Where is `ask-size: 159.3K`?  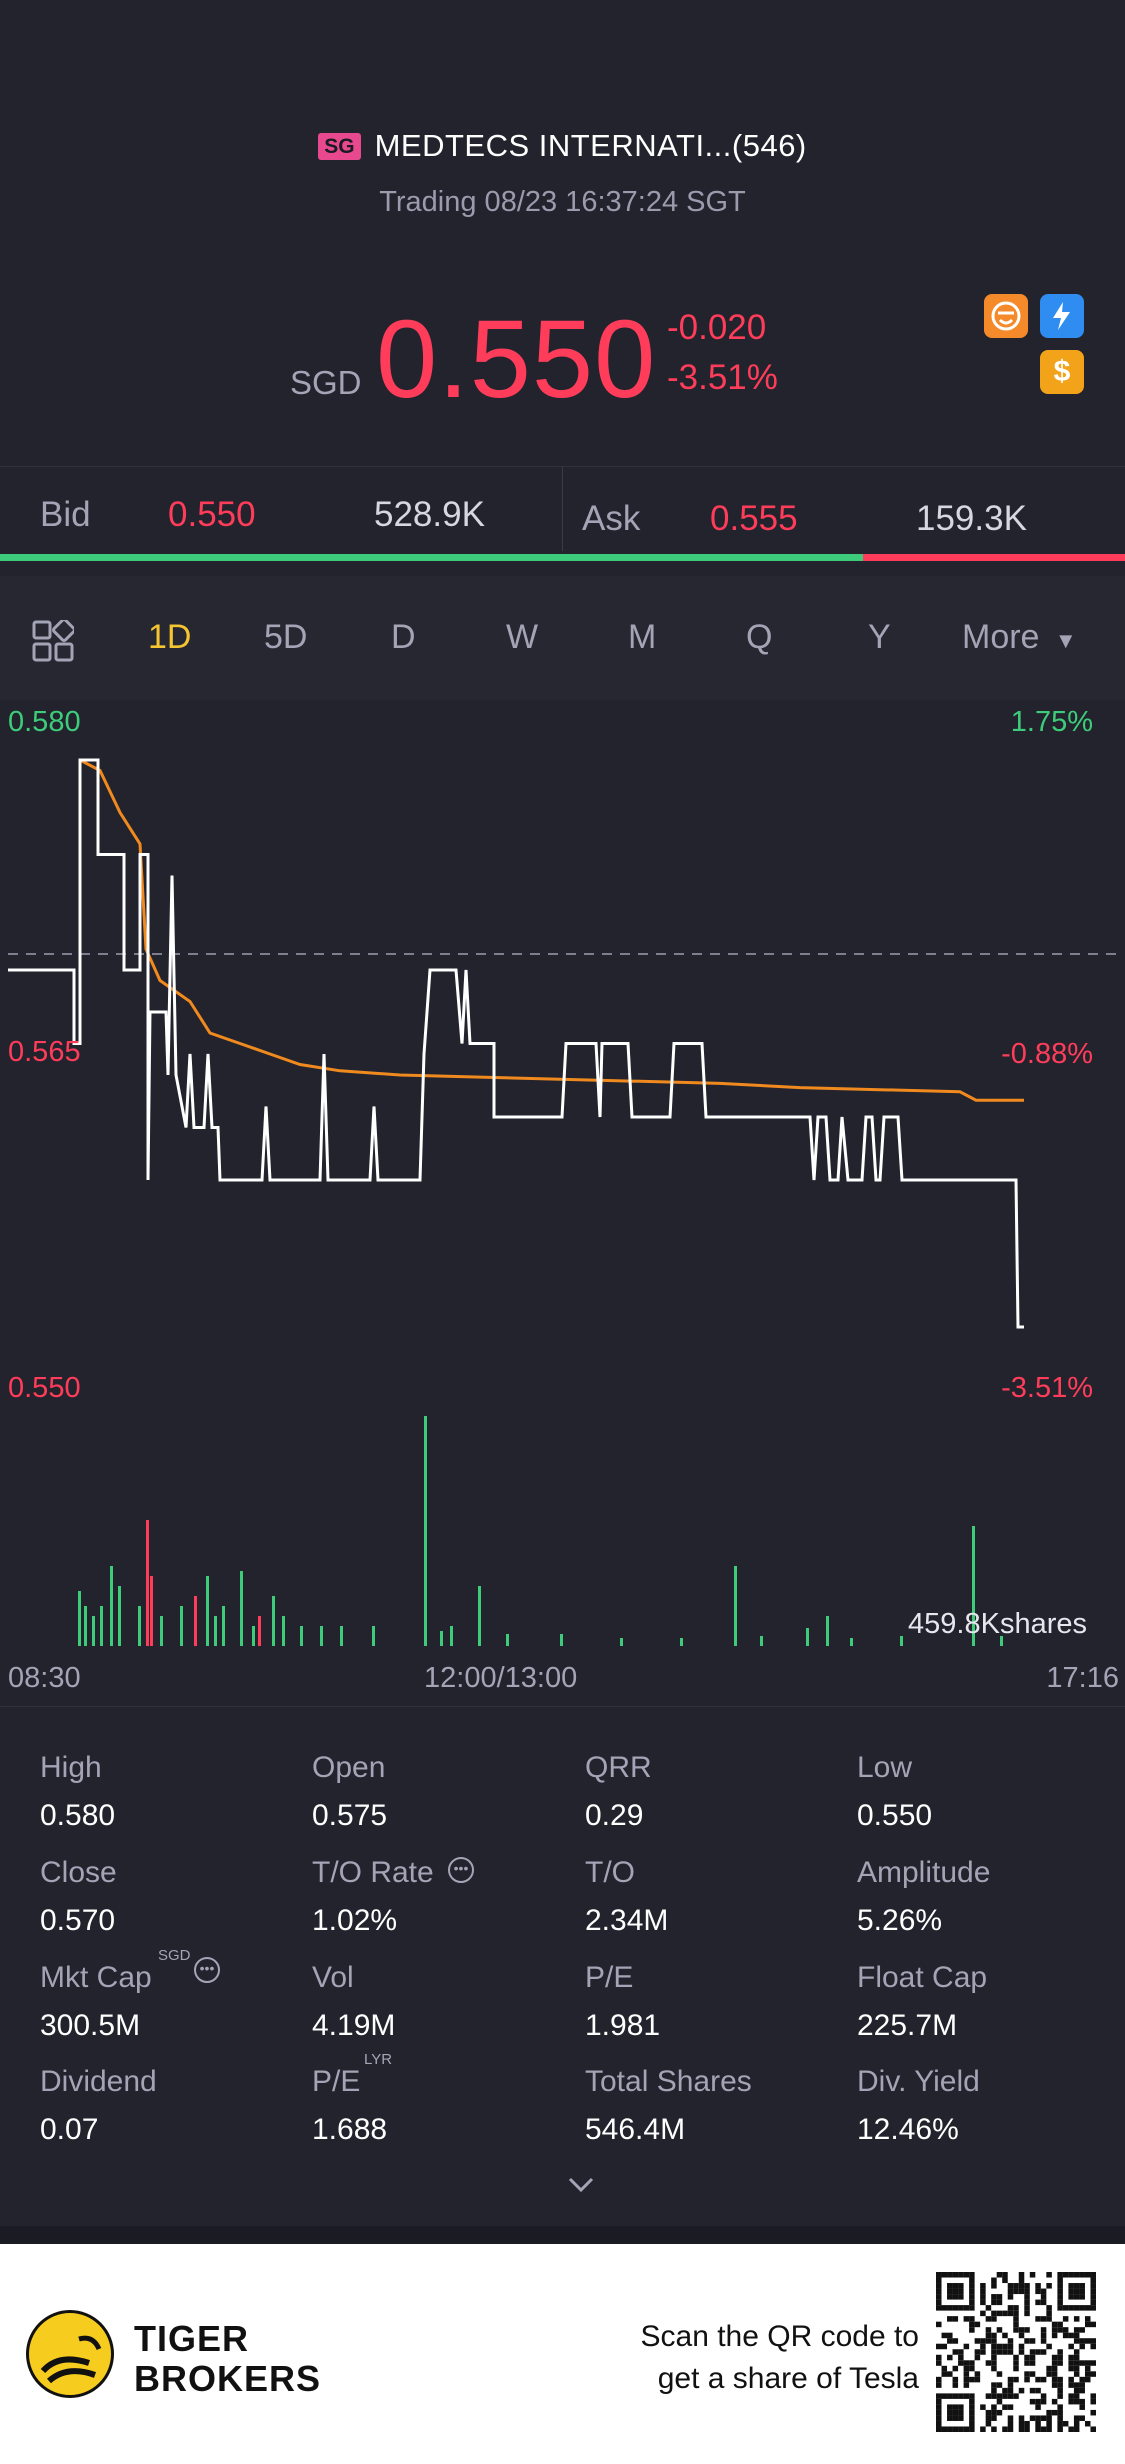
ask-size: 159.3K is located at coordinates (971, 518).